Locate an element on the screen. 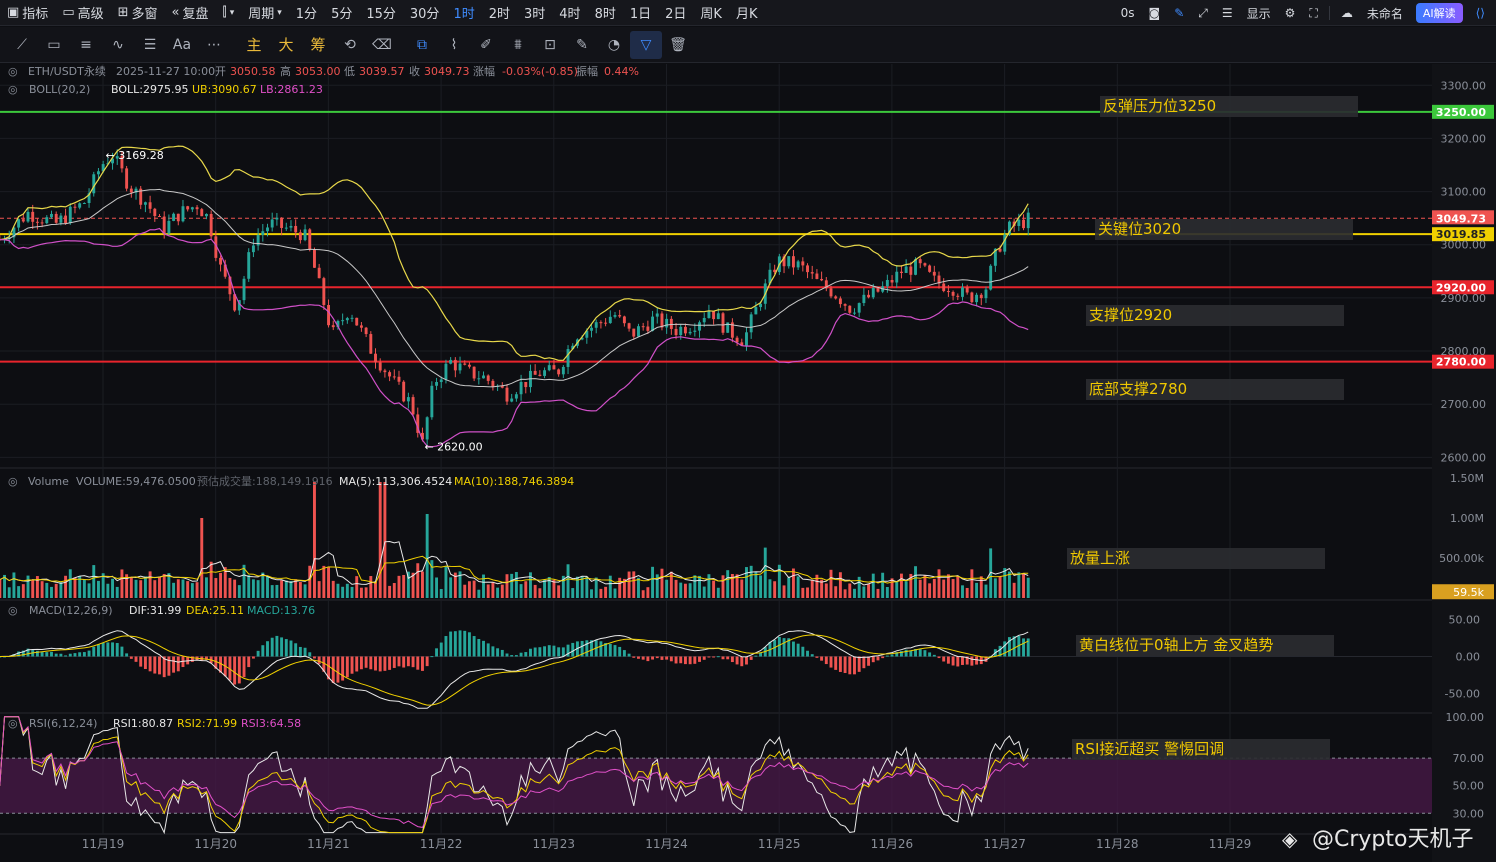 The width and height of the screenshot is (1496, 862). rectangle-icon: ▭ is located at coordinates (54, 44).